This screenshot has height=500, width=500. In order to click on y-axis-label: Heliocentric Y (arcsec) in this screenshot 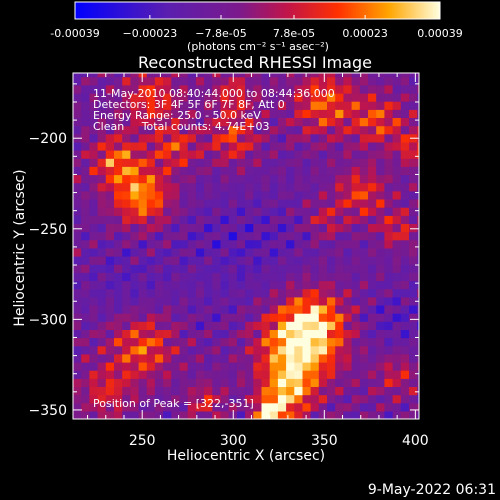, I will do `click(20, 247)`.